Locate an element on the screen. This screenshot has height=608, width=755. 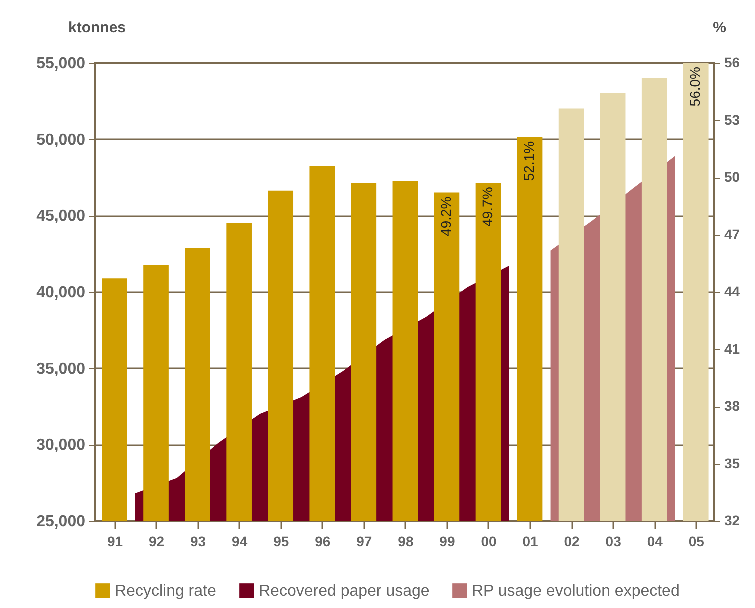
x-tick-label: 05 is located at coordinates (696, 542).